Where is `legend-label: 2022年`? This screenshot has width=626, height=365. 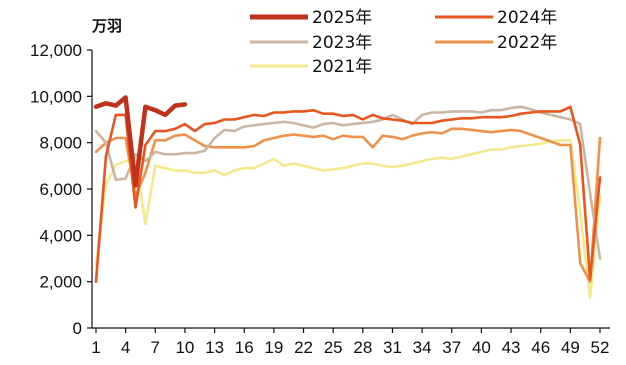 legend-label: 2022年 is located at coordinates (527, 43).